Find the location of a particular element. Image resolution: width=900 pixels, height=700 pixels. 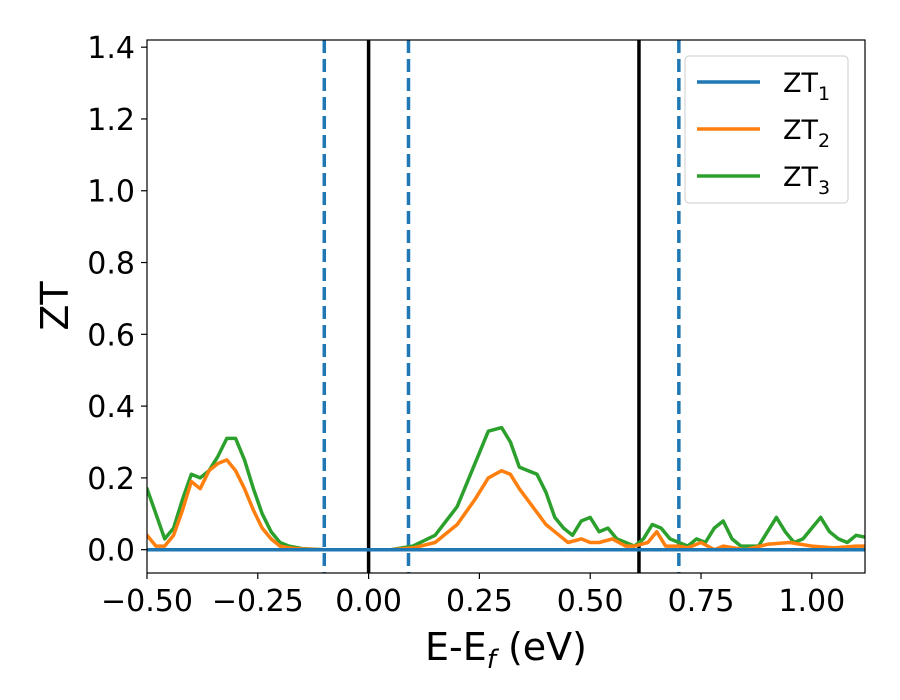

y-axis-title: ZT is located at coordinates (55, 306).